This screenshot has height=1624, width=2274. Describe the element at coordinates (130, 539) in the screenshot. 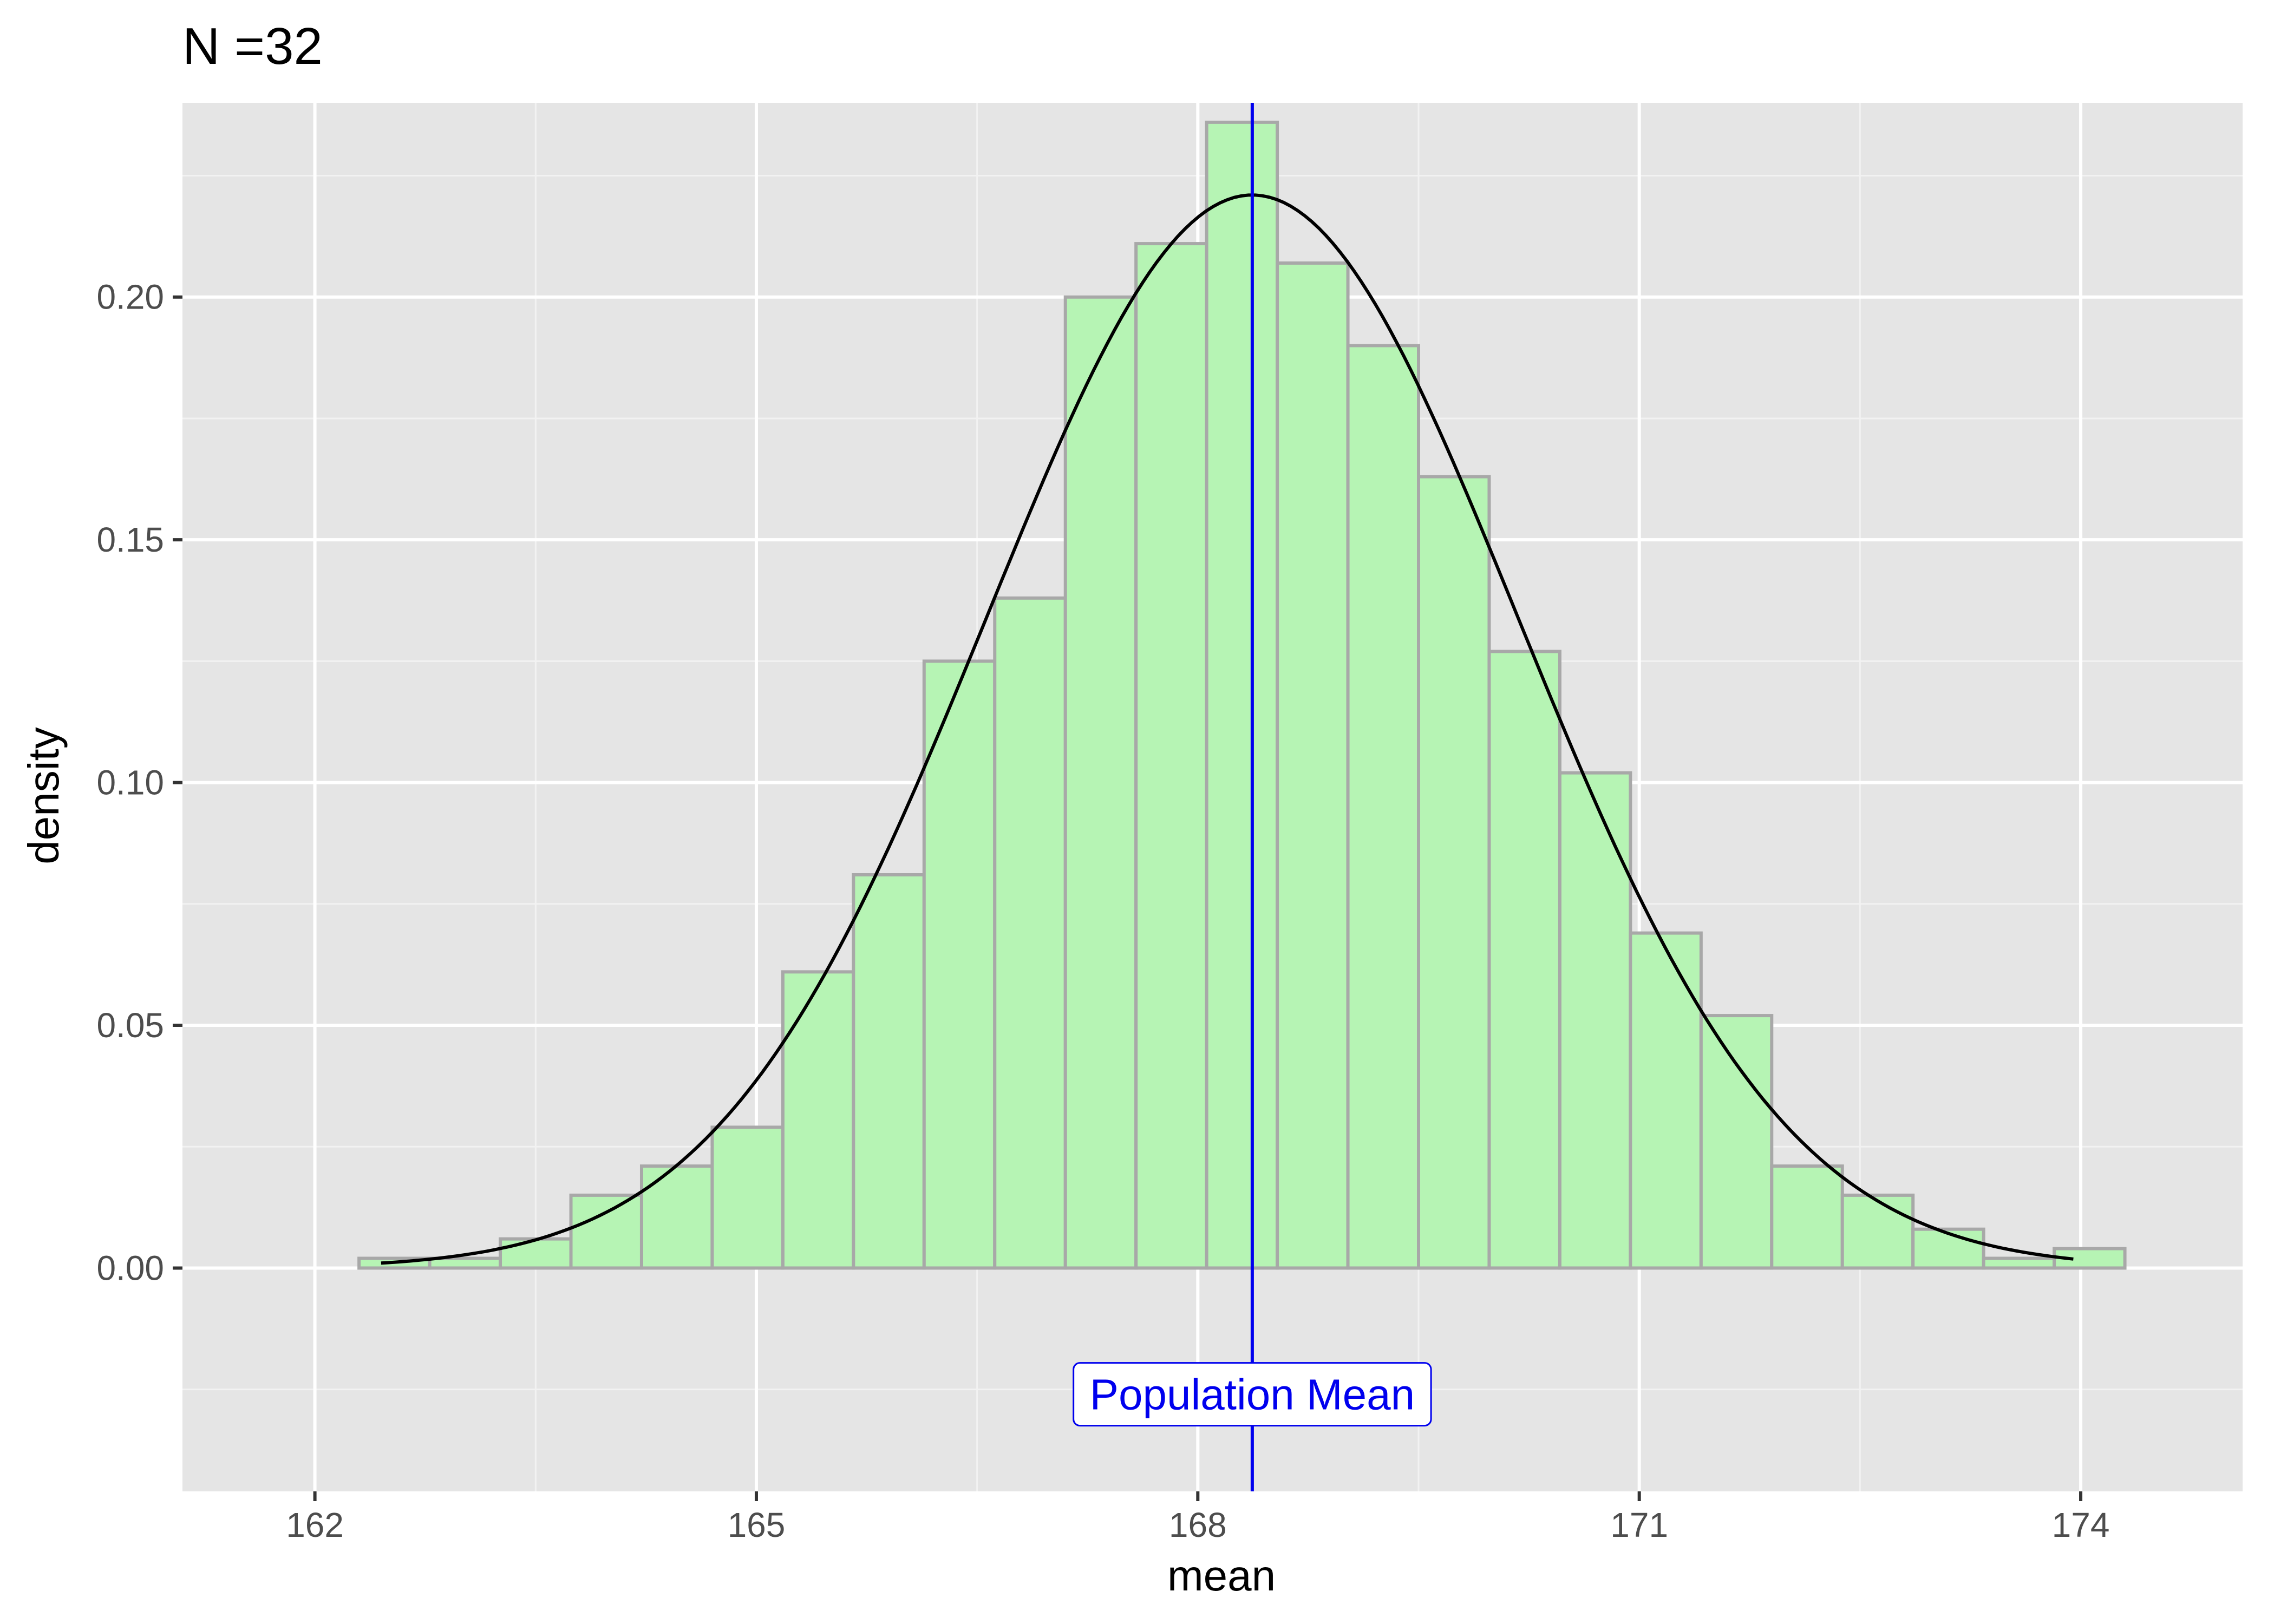

I see `y-tick-label: 0.15` at that location.